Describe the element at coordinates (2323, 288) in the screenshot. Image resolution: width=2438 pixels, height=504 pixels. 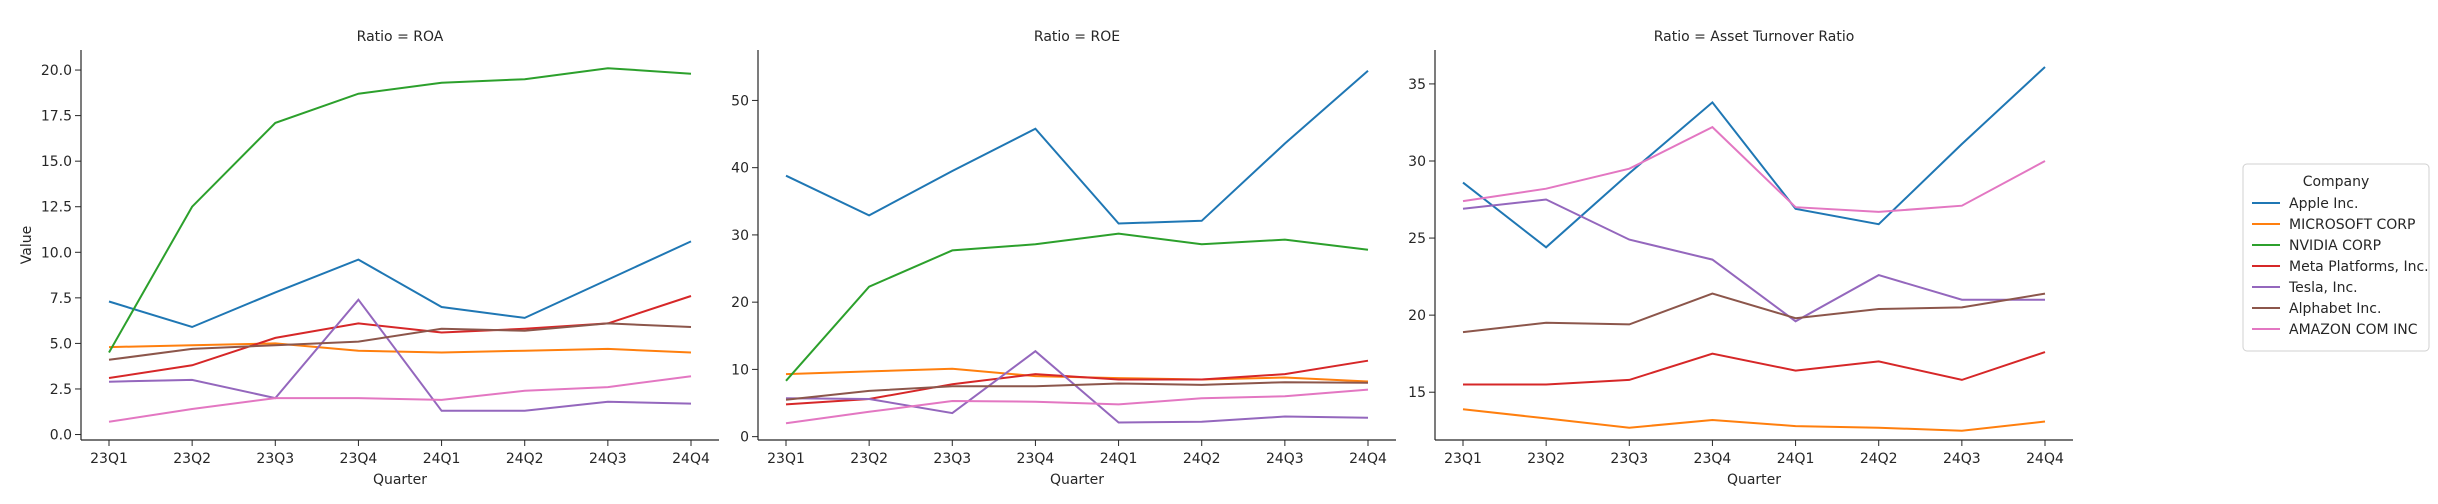
I see `legend-entry-tesla-inc: Tesla, Inc.` at that location.